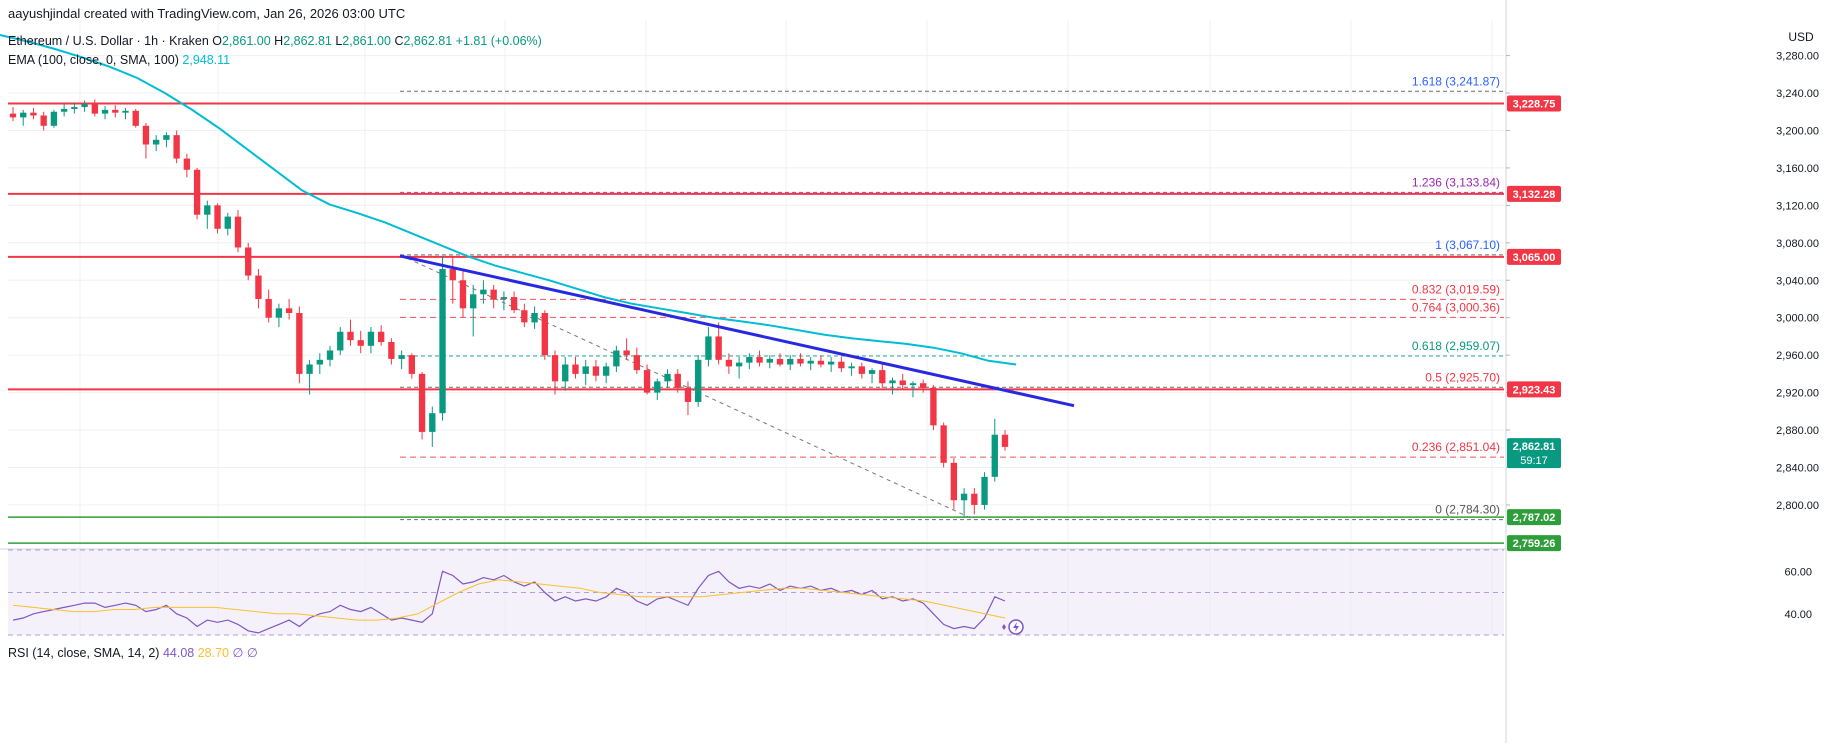  I want to click on resistance-price-tag: 3,132.28, so click(1534, 195).